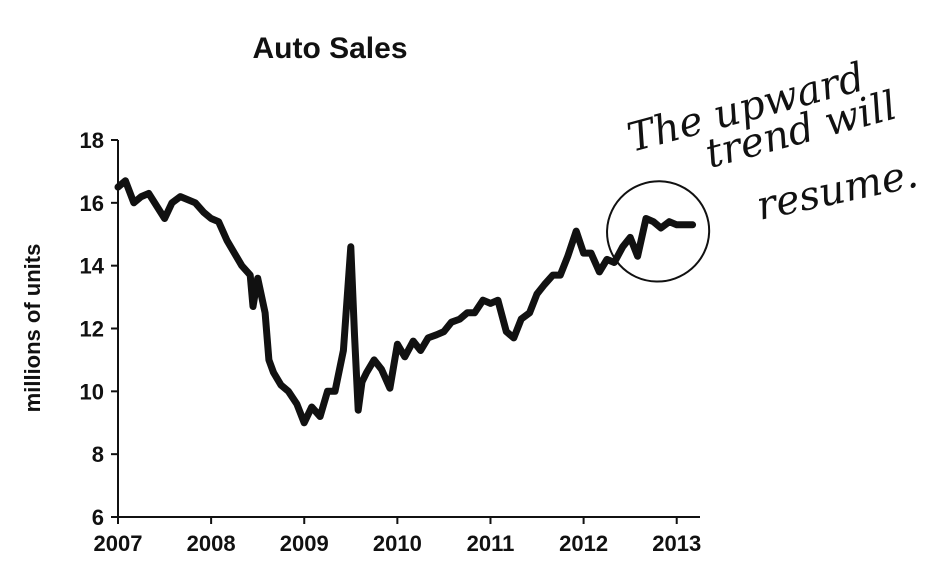  I want to click on x-tick-label-2012: 2012, so click(583, 543).